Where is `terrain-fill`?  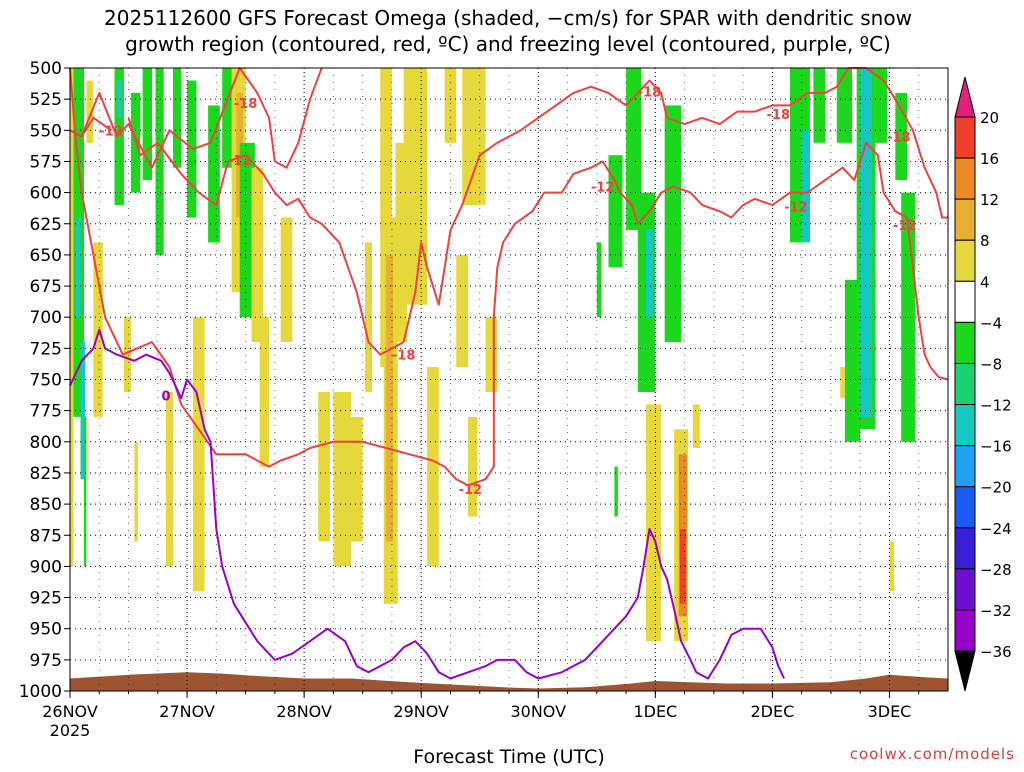
terrain-fill is located at coordinates (509, 681).